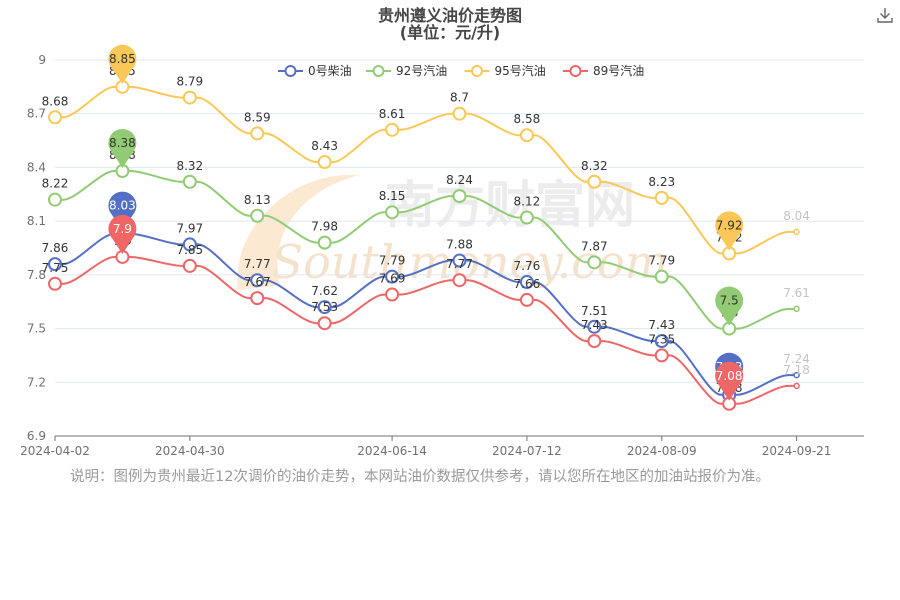  Describe the element at coordinates (450, 32) in the screenshot. I see `chart-subtitle: (单位：元/升)` at that location.